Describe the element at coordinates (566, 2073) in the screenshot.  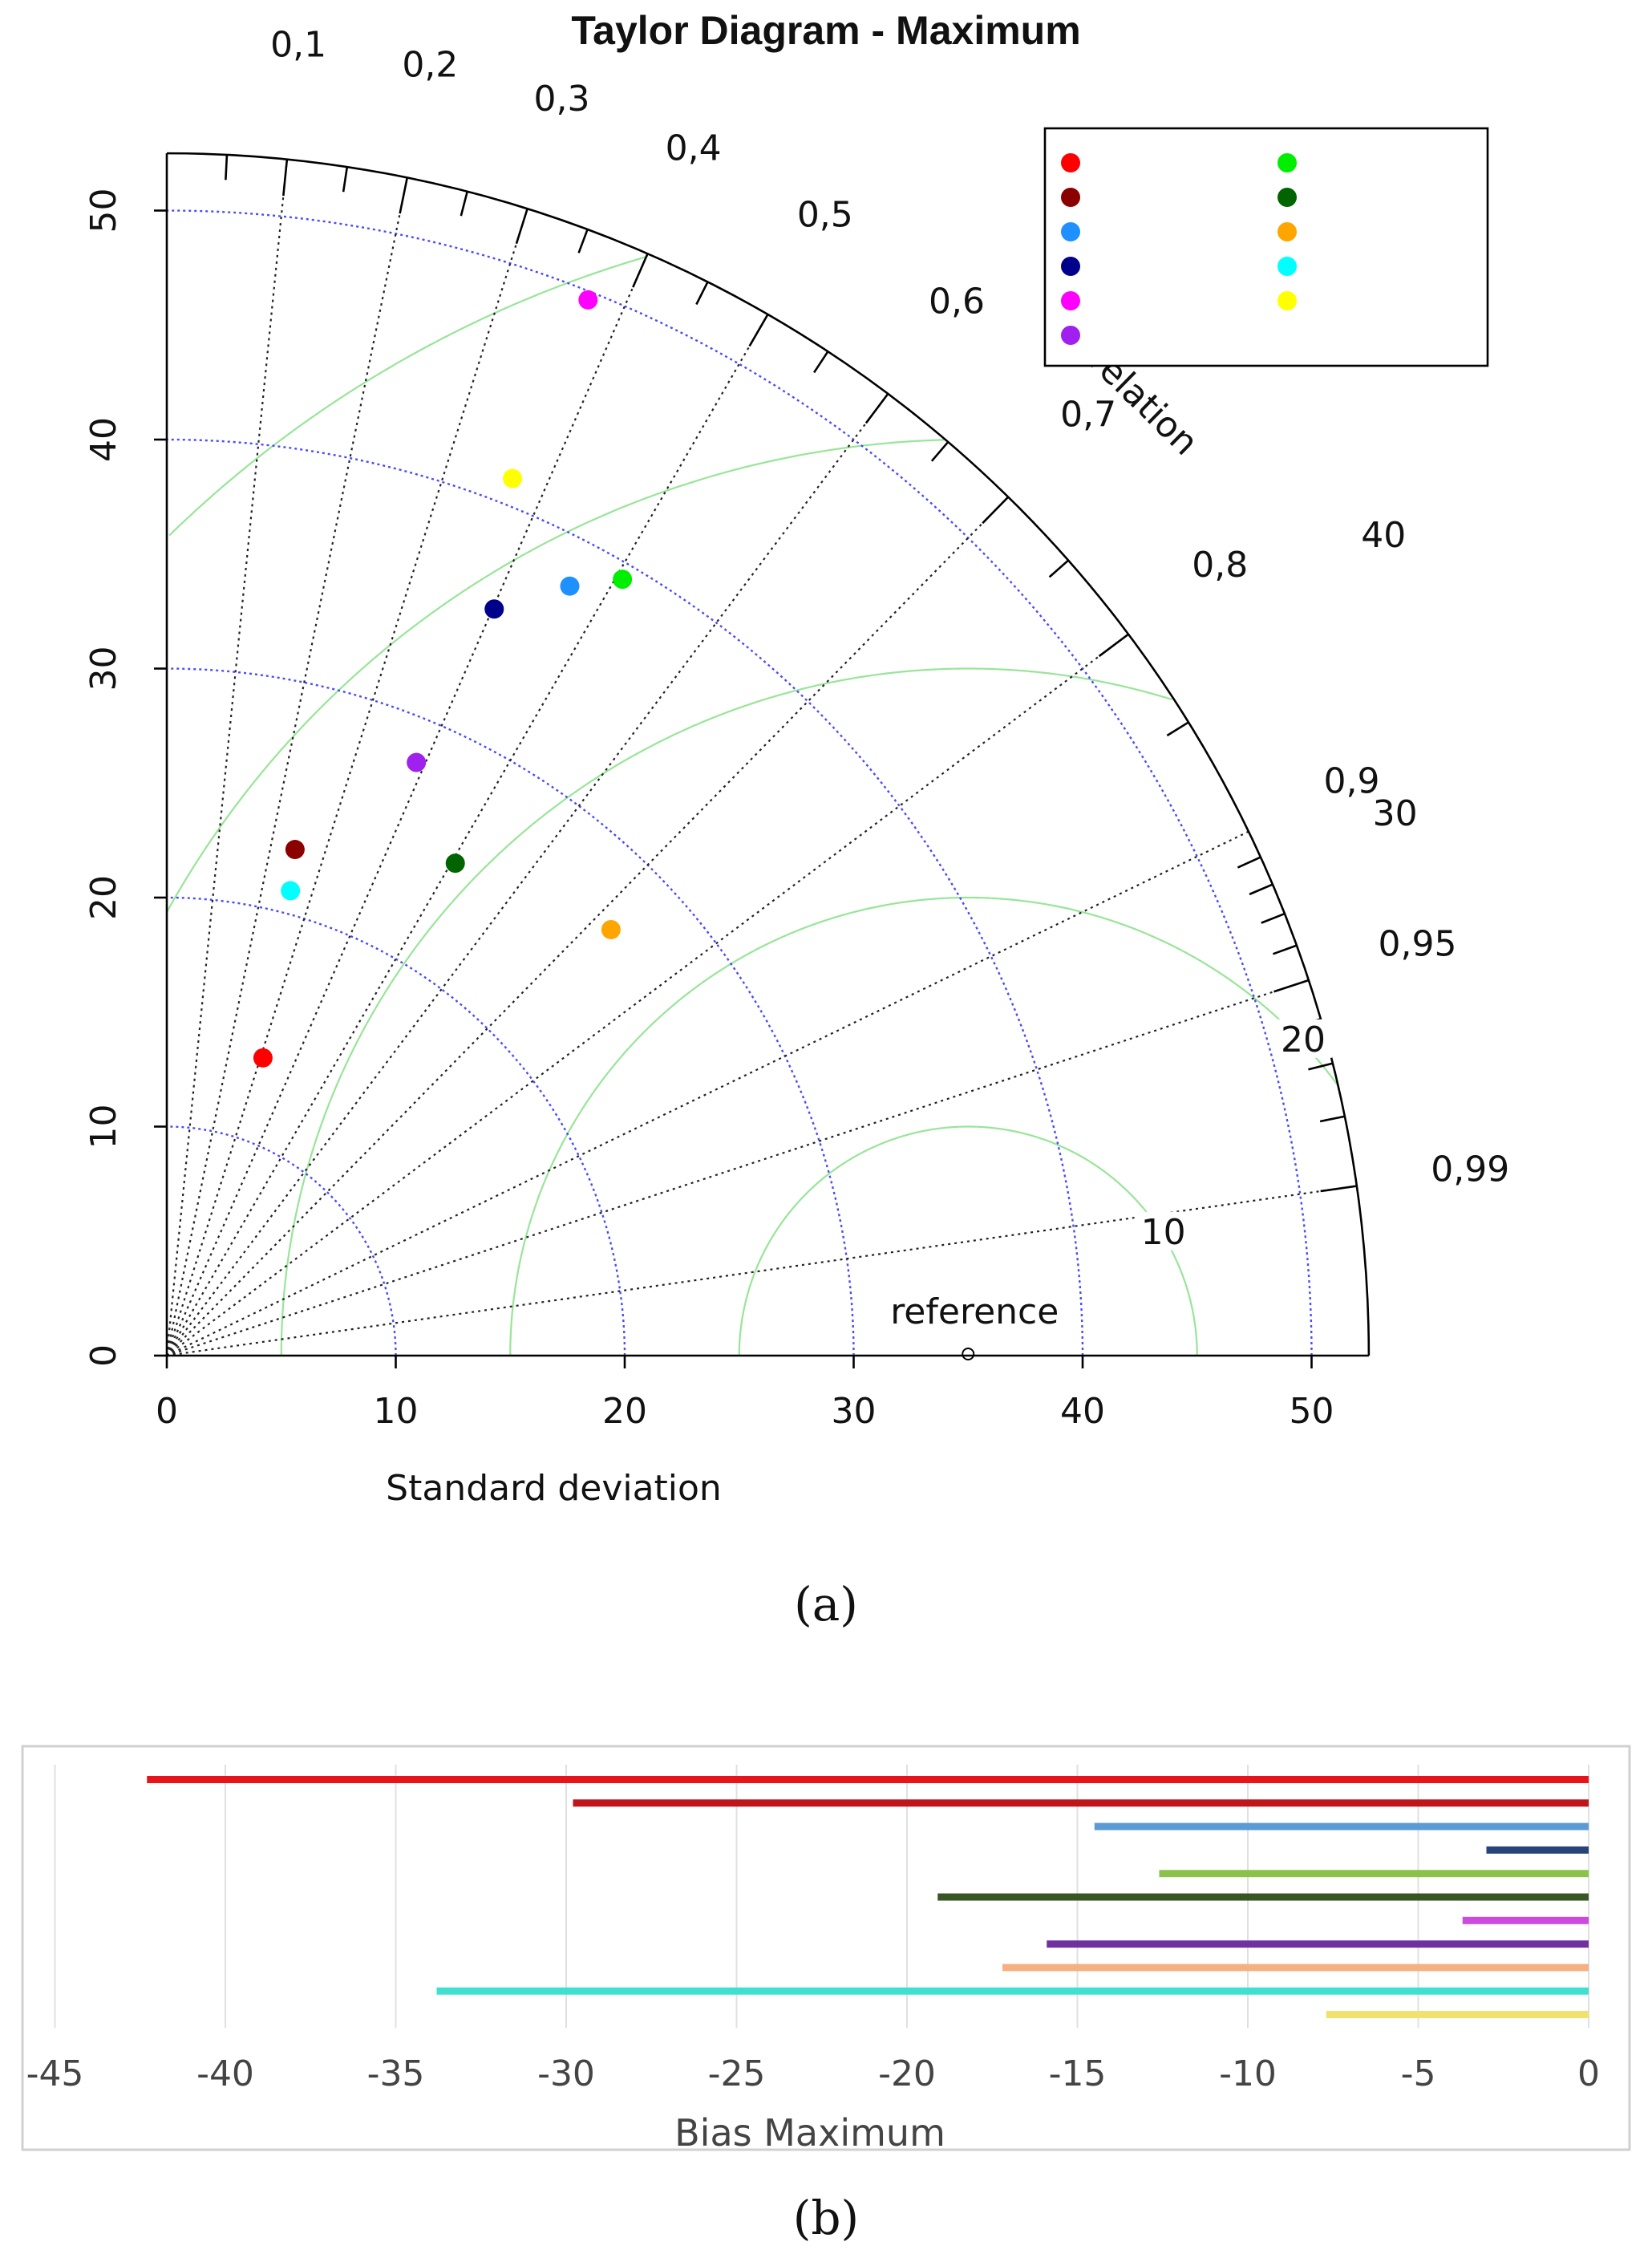
I see `bias-tick-label: -30` at that location.